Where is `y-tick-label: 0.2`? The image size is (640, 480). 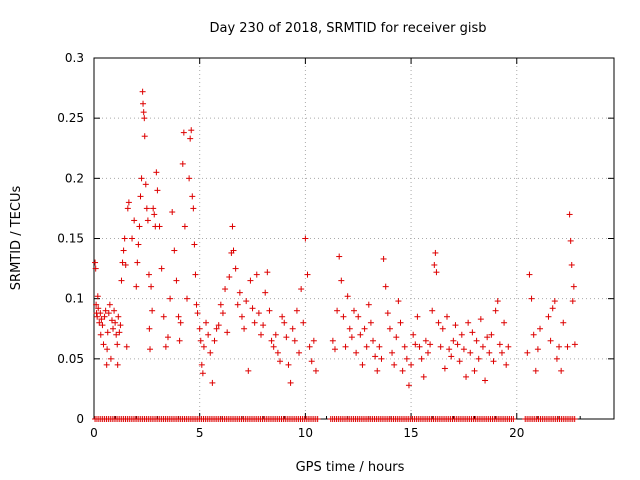
y-tick-label: 0.2 is located at coordinates (74, 178).